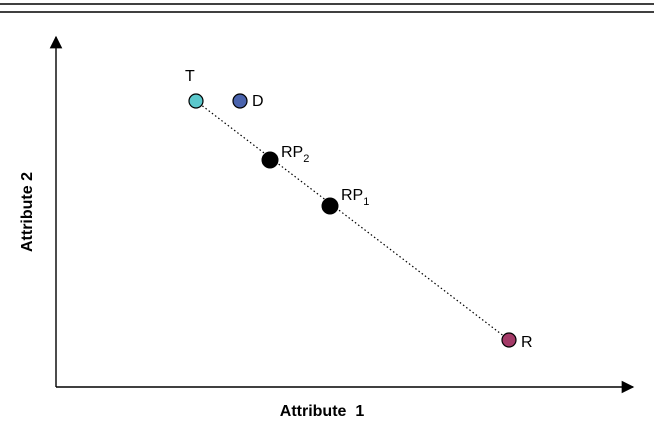 The width and height of the screenshot is (654, 444). I want to click on point-rp2-label-main: RP, so click(292, 152).